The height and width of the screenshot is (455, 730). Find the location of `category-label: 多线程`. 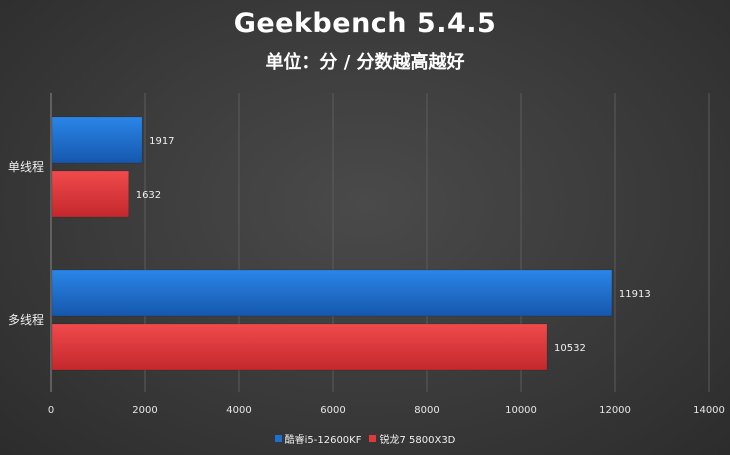

category-label: 多线程 is located at coordinates (26, 319).